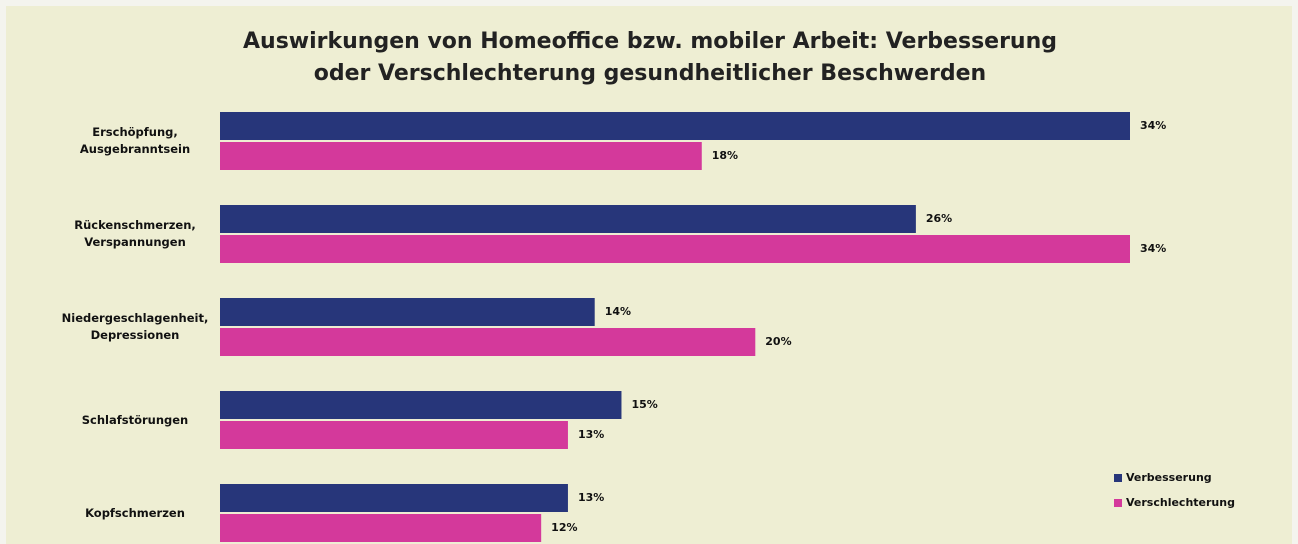  I want to click on value-label: 20%, so click(778, 341).